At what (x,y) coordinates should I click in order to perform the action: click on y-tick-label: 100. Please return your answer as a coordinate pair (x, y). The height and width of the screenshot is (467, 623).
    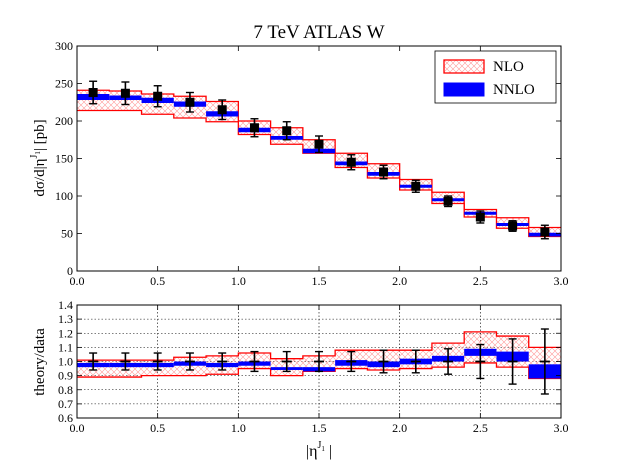
    Looking at the image, I should click on (64, 196).